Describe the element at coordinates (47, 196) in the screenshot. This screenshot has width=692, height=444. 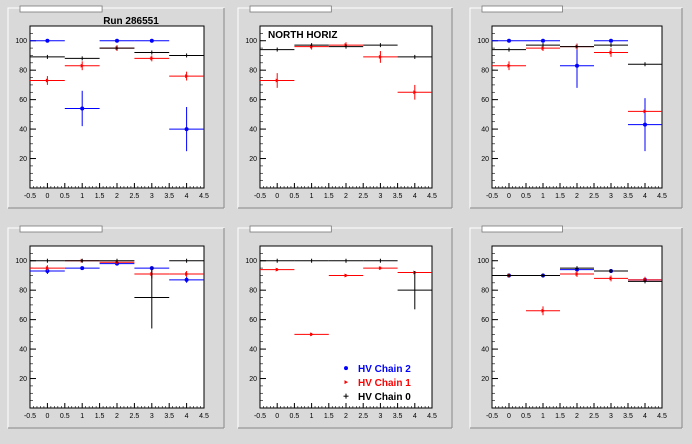
I see `x-tick-label: 0` at that location.